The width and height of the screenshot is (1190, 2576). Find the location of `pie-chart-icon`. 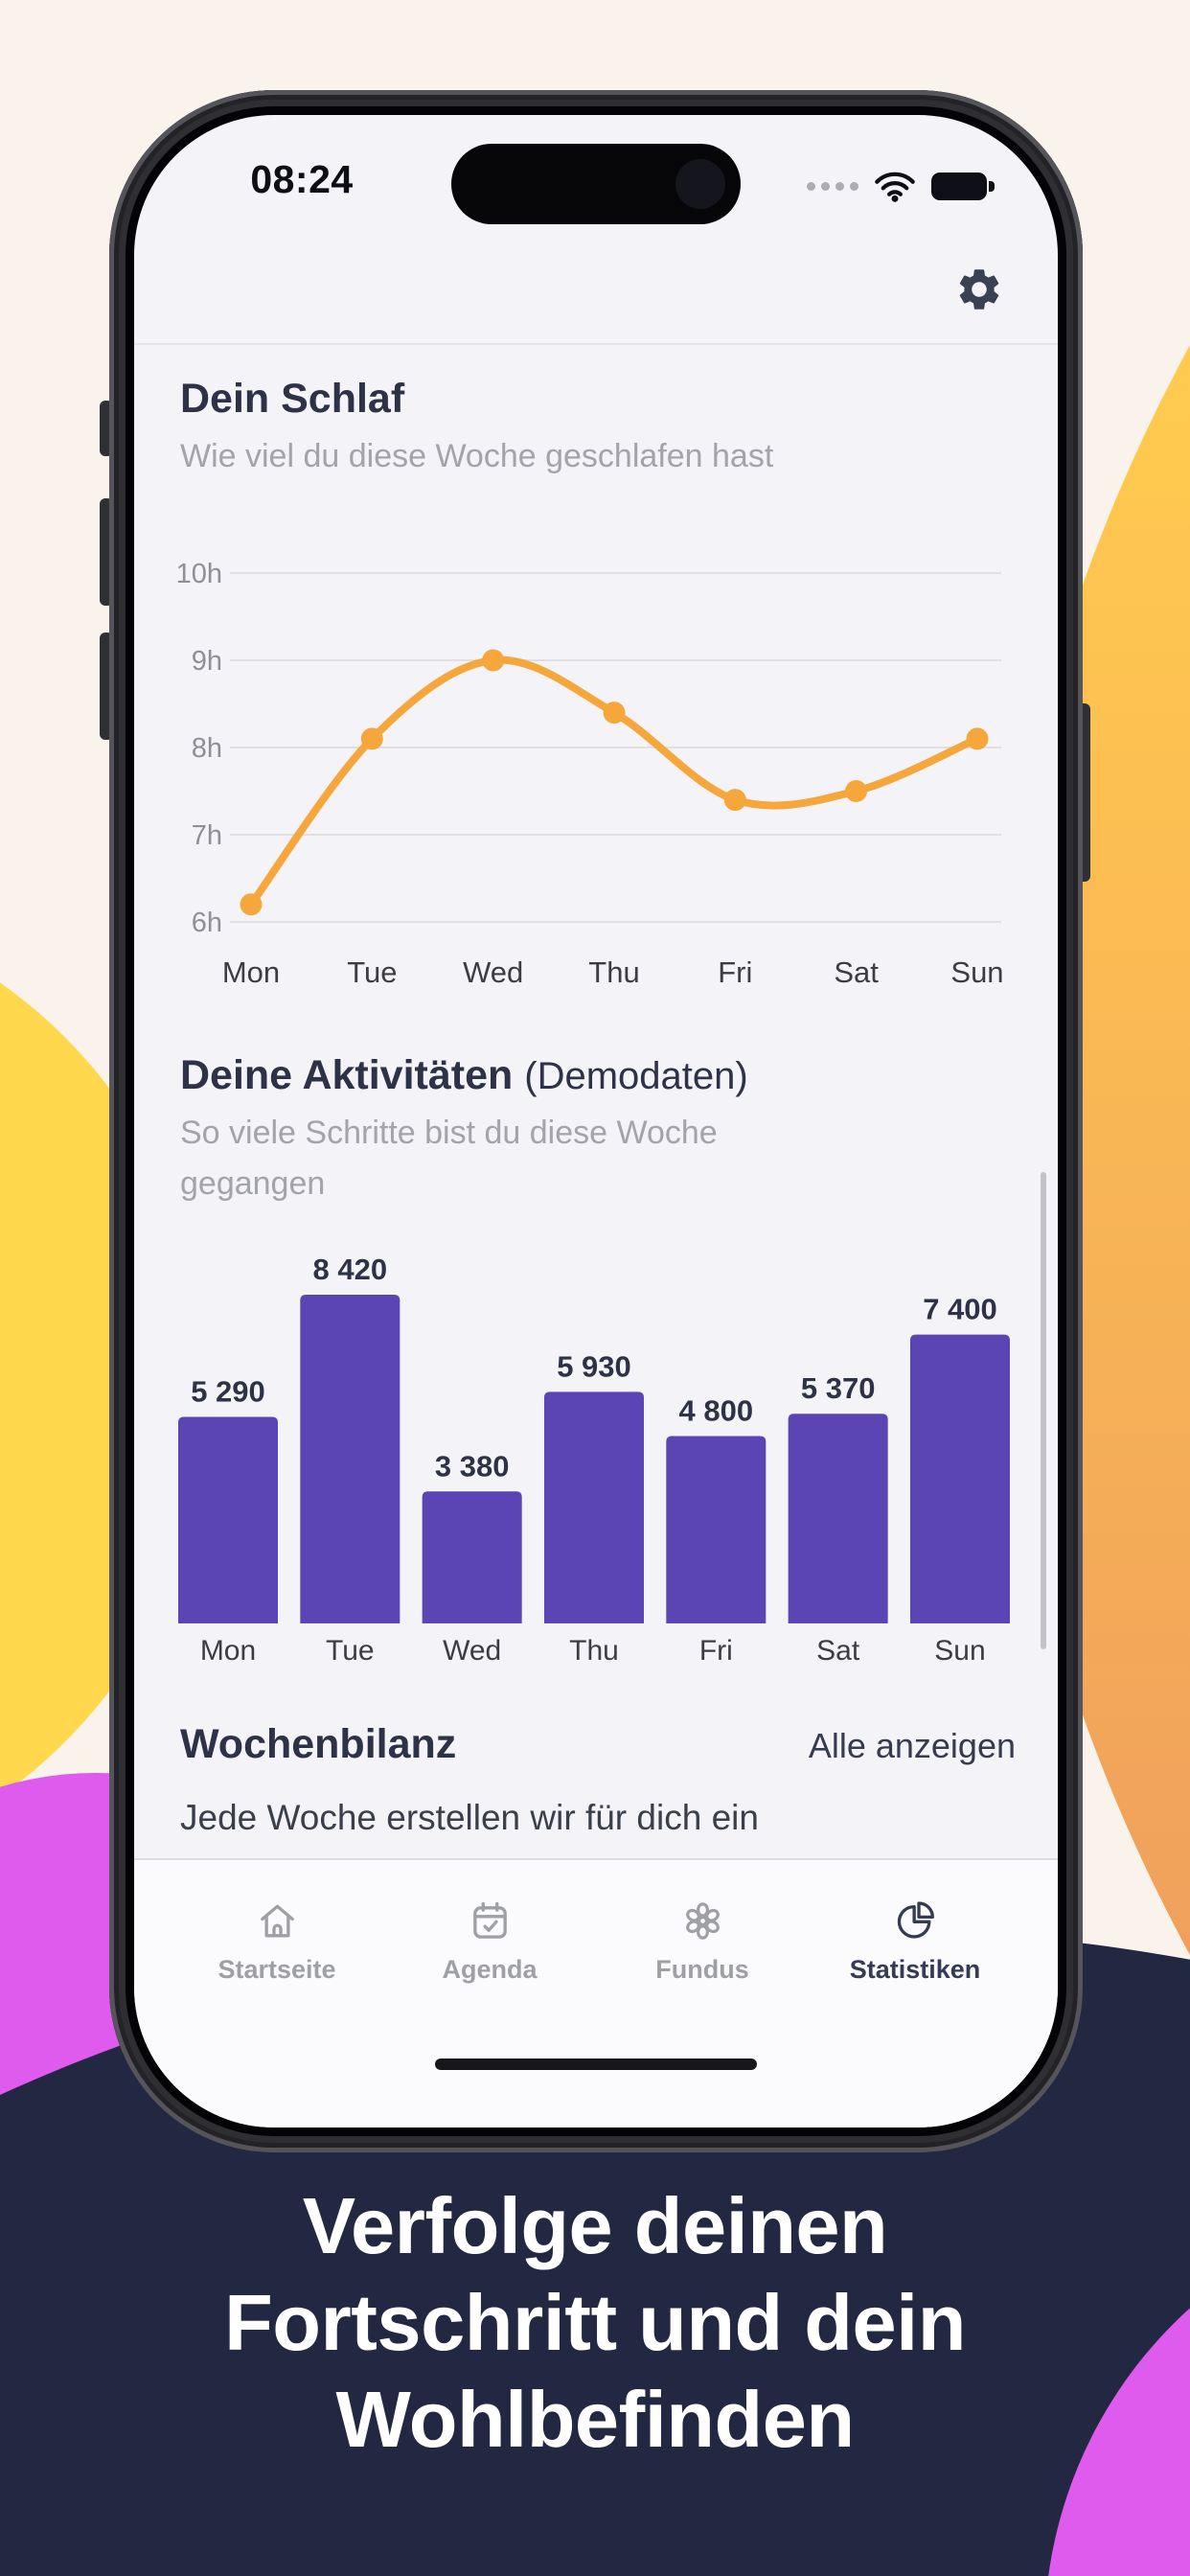

pie-chart-icon is located at coordinates (916, 1920).